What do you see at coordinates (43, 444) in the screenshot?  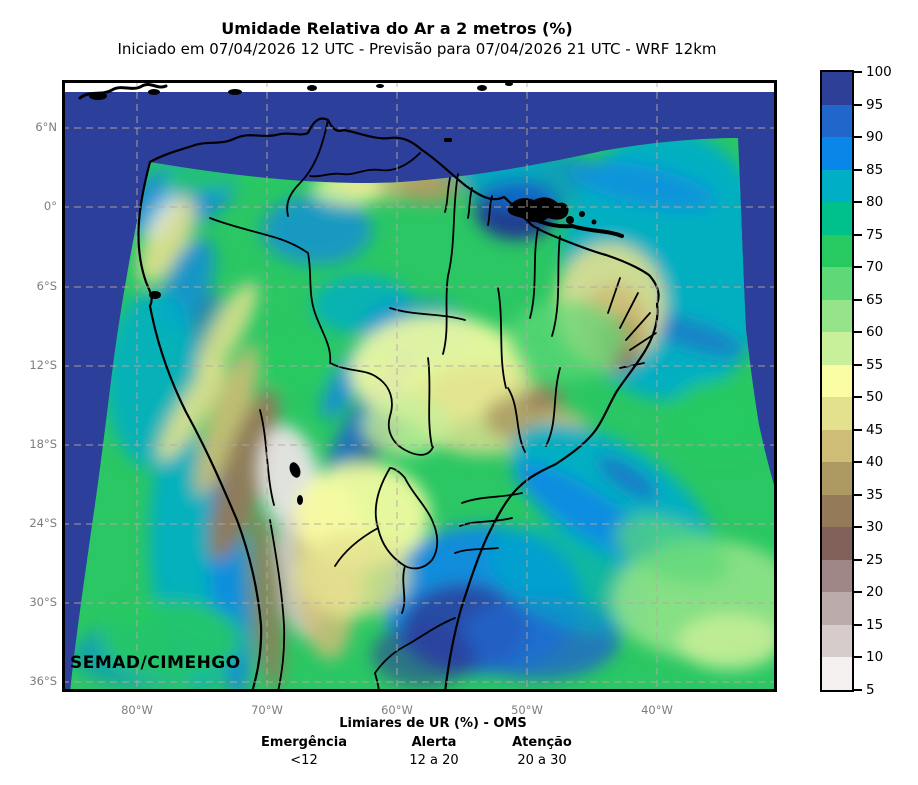 I see `y-axis-label: 18°S` at bounding box center [43, 444].